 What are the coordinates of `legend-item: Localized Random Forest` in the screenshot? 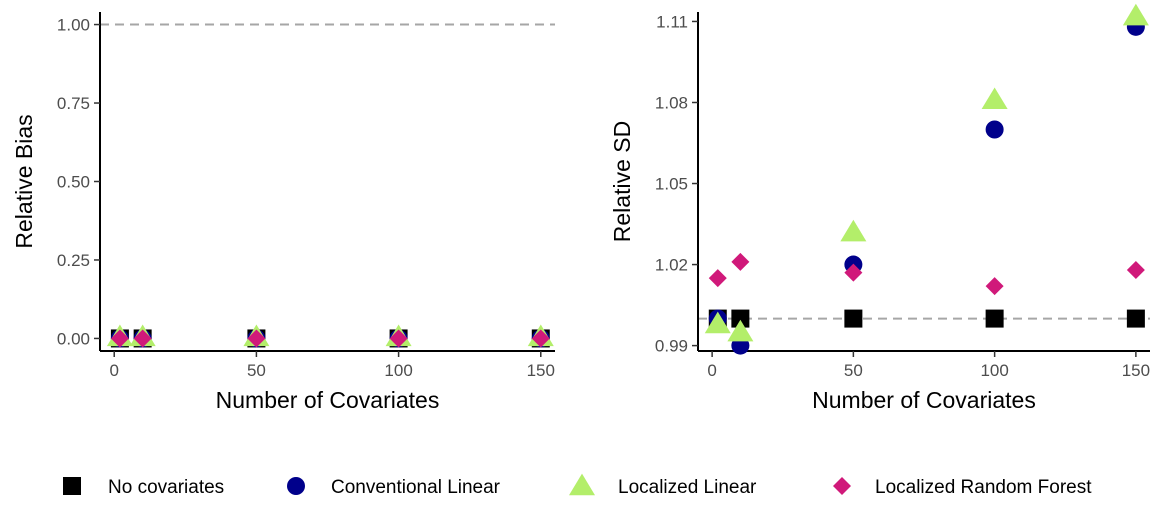 It's located at (962, 487).